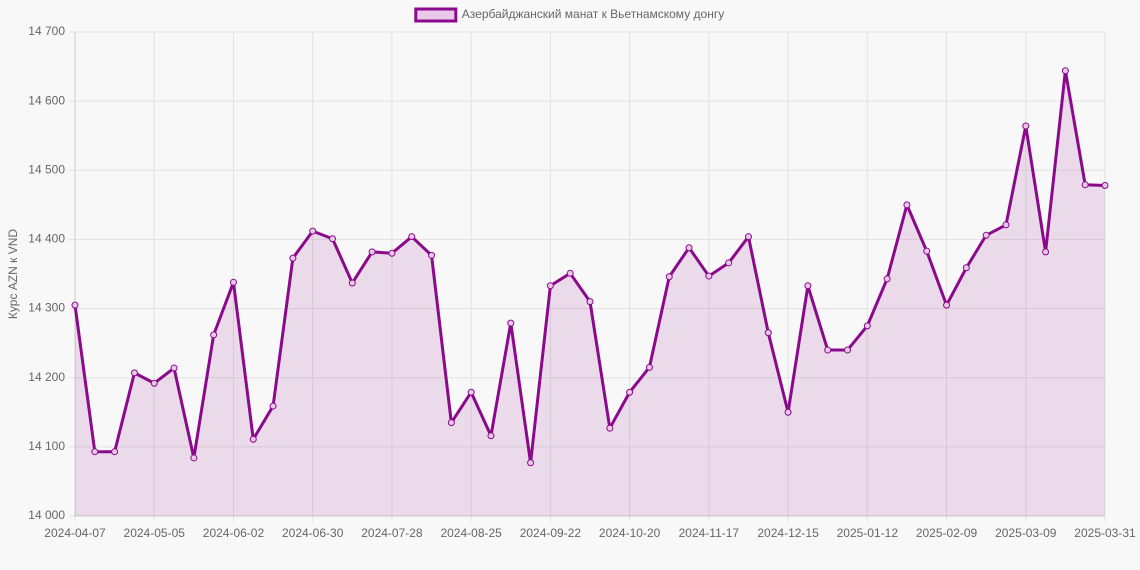 This screenshot has width=1140, height=570. Describe the element at coordinates (313, 533) in the screenshot. I see `x-tick-label: 2024-06-30` at that location.